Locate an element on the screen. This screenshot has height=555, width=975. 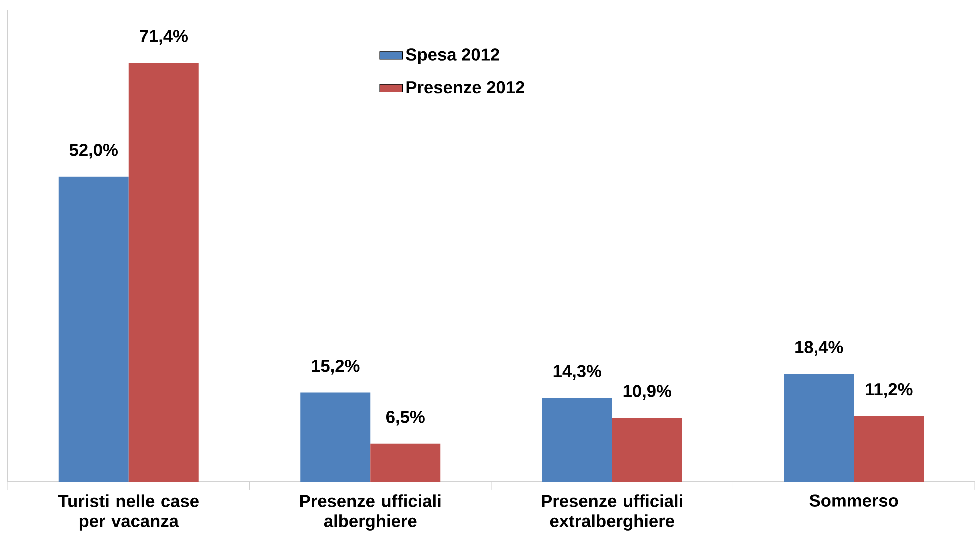
x-tick-label: Sommerso is located at coordinates (854, 500).